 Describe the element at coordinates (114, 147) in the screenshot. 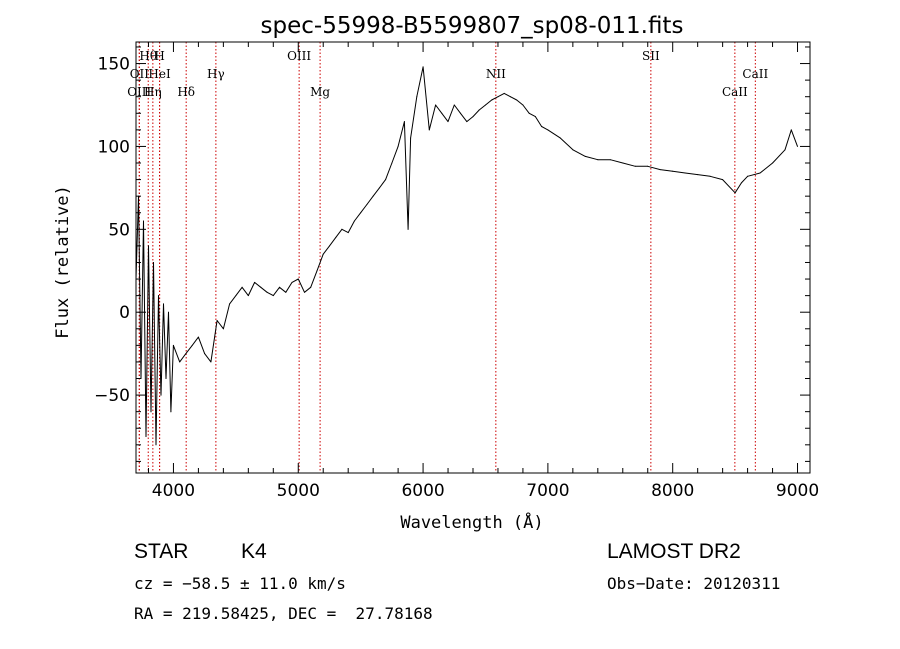

I see `y-tick-label: 100` at that location.